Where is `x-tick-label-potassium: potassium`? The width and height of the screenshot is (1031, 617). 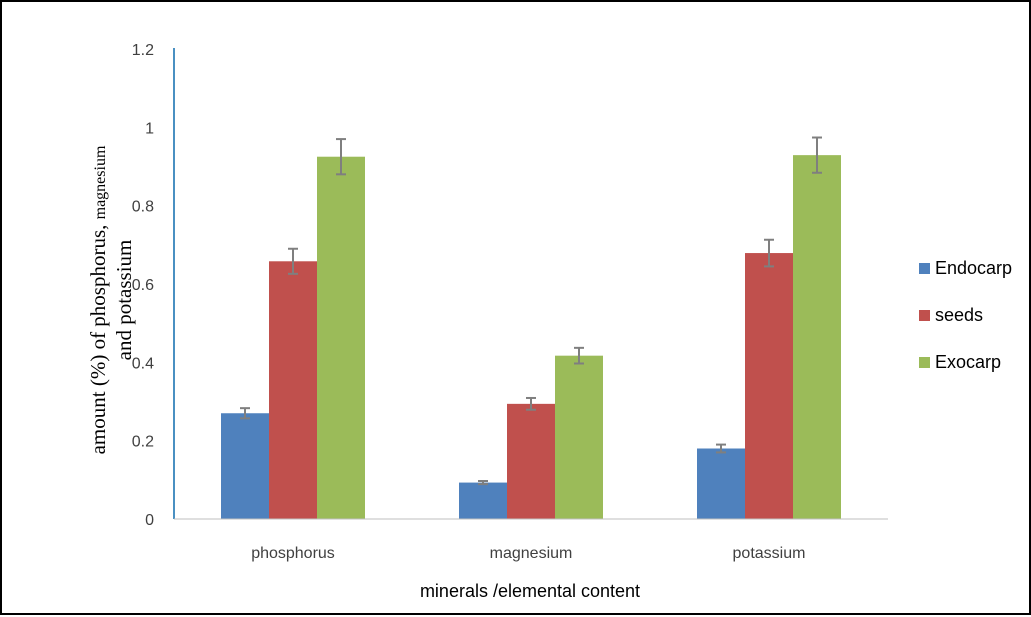
x-tick-label-potassium: potassium is located at coordinates (769, 553).